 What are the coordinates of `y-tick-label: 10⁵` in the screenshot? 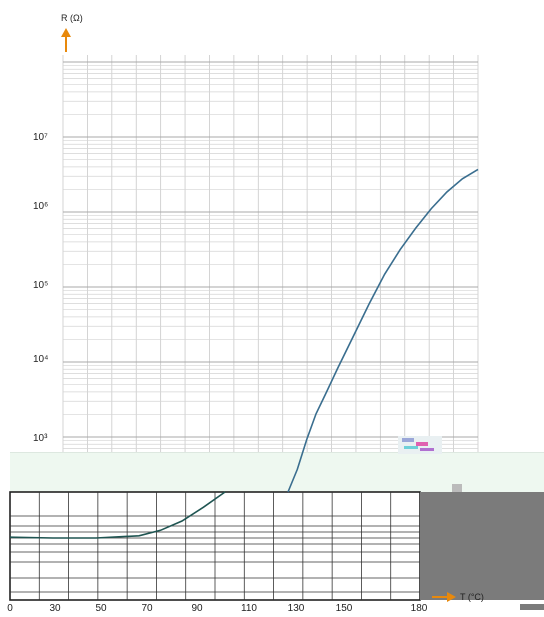 It's located at (40, 285).